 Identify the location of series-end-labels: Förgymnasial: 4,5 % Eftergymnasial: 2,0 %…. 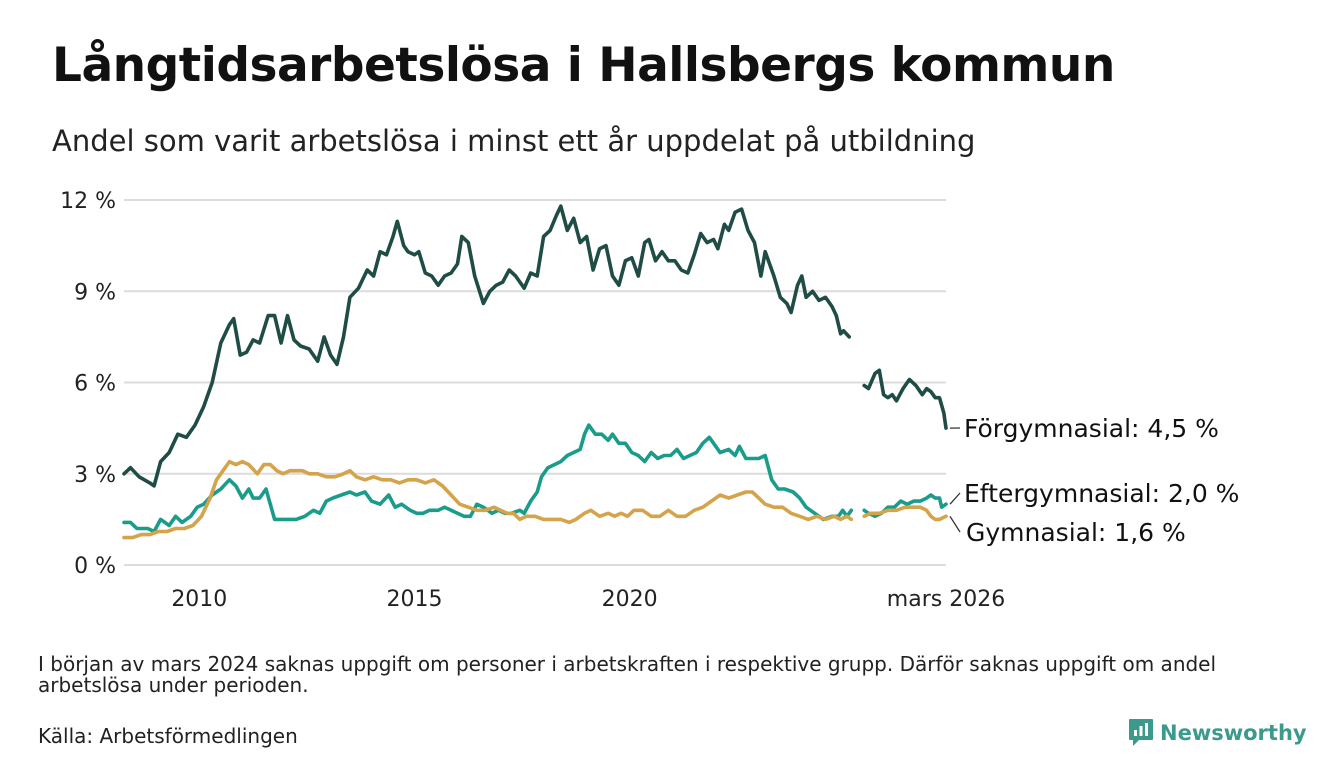
(1094, 480).